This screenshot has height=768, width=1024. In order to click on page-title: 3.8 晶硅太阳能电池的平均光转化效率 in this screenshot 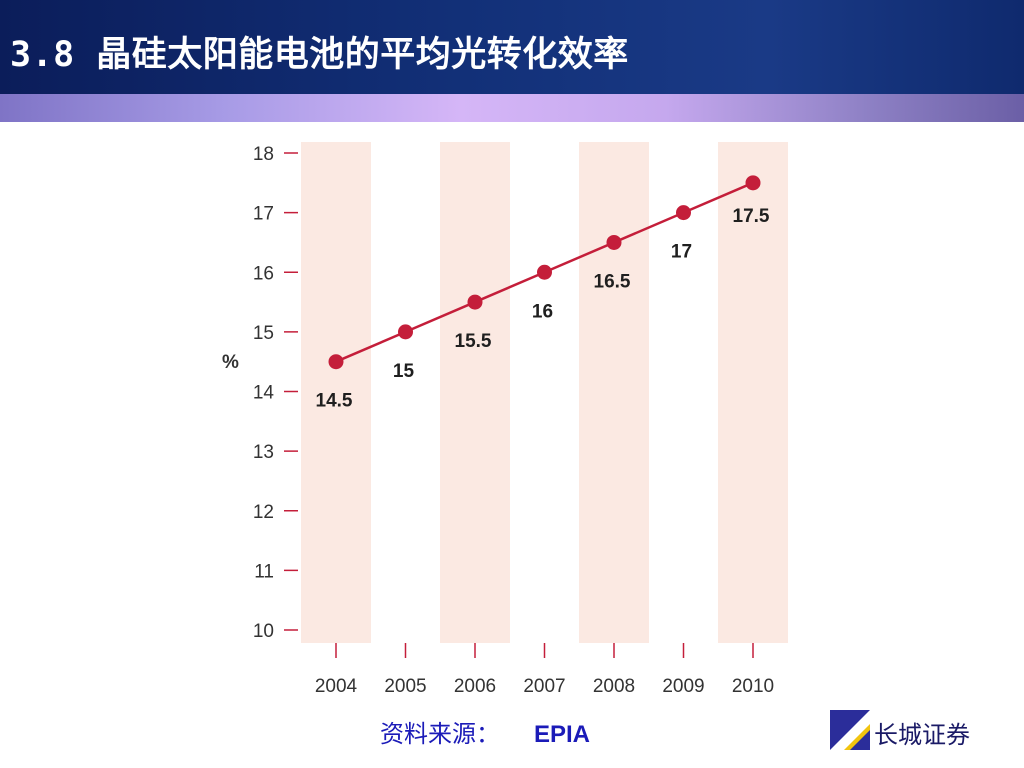, I will do `click(319, 55)`.